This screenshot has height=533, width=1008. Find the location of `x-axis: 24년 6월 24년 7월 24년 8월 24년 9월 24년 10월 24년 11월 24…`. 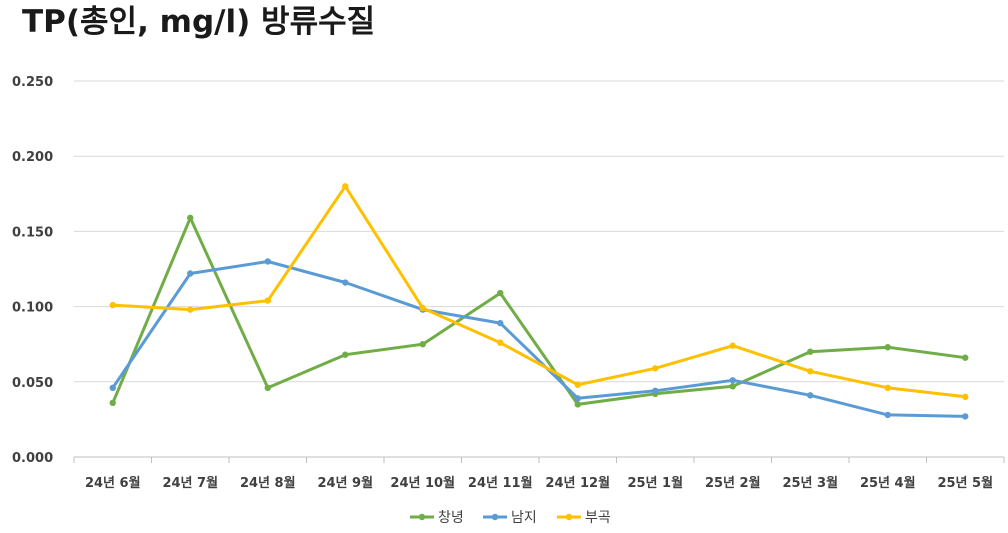

x-axis: 24년 6월 24년 7월 24년 8월 24년 9월 24년 10월 24년 11월 24… is located at coordinates (539, 473).